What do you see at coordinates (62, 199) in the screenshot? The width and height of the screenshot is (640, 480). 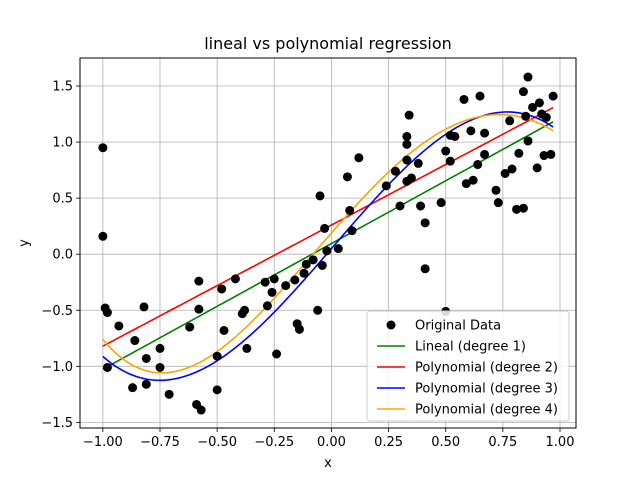 I see `y-tick-label: 0.5` at bounding box center [62, 199].